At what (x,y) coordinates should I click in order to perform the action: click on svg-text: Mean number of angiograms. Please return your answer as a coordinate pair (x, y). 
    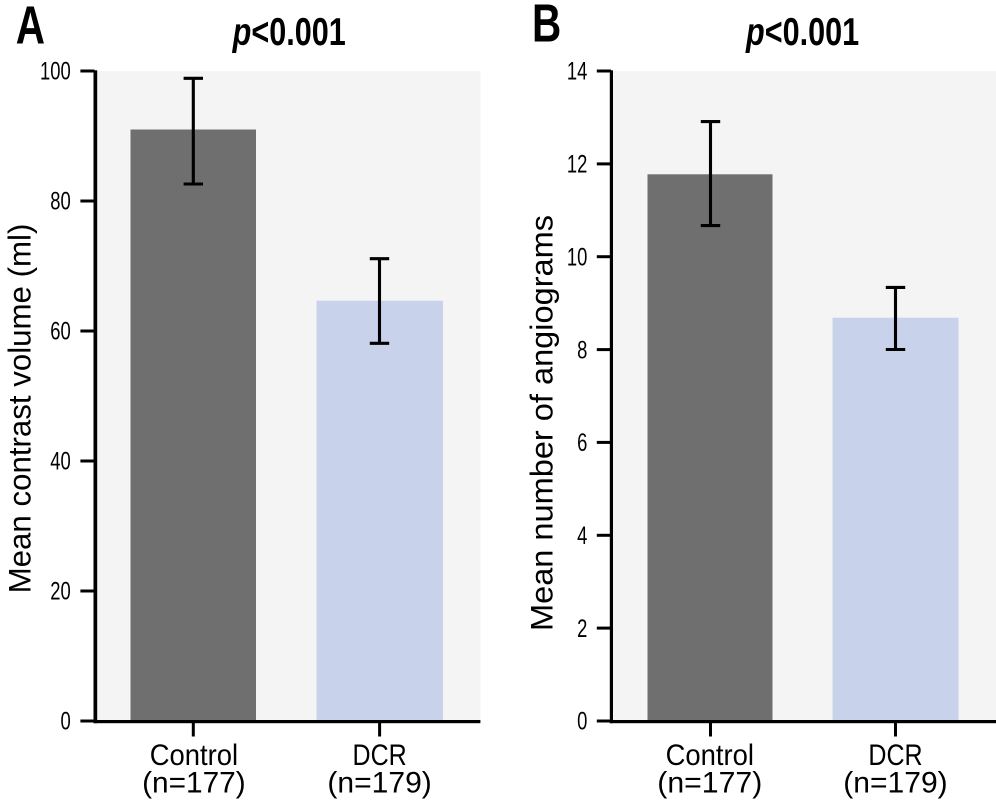
    Looking at the image, I should click on (542, 423).